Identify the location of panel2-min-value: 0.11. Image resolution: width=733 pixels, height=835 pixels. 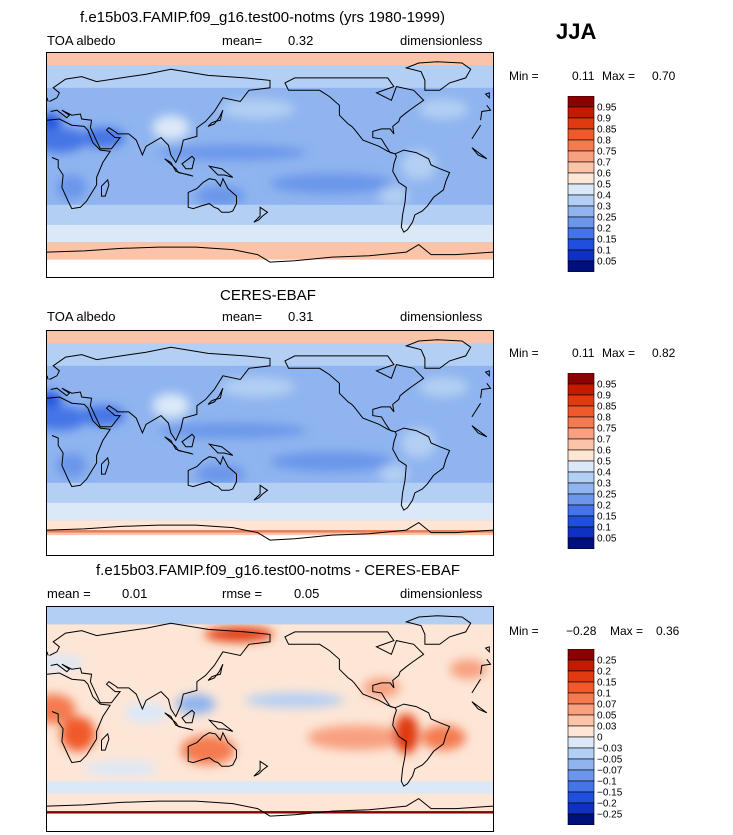
(583, 353).